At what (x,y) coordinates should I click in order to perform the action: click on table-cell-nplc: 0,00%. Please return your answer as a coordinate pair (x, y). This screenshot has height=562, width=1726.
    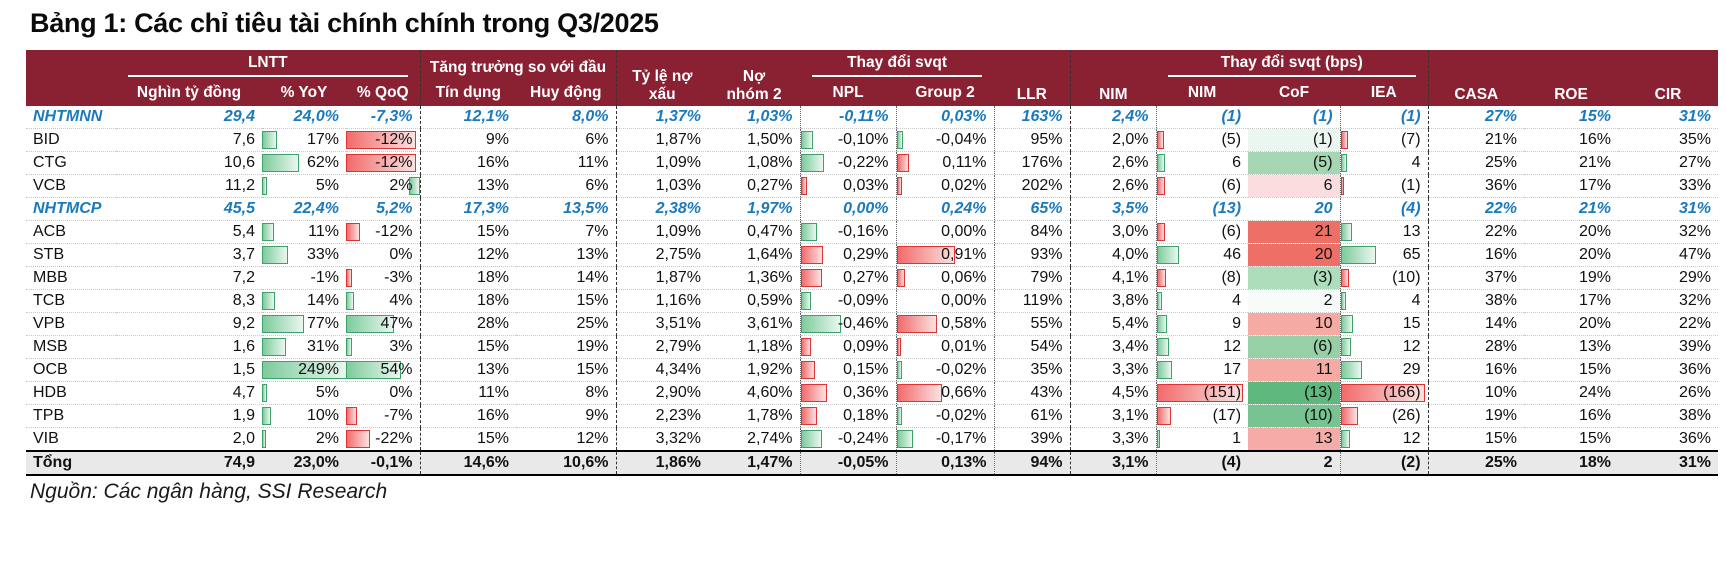
    Looking at the image, I should click on (848, 209).